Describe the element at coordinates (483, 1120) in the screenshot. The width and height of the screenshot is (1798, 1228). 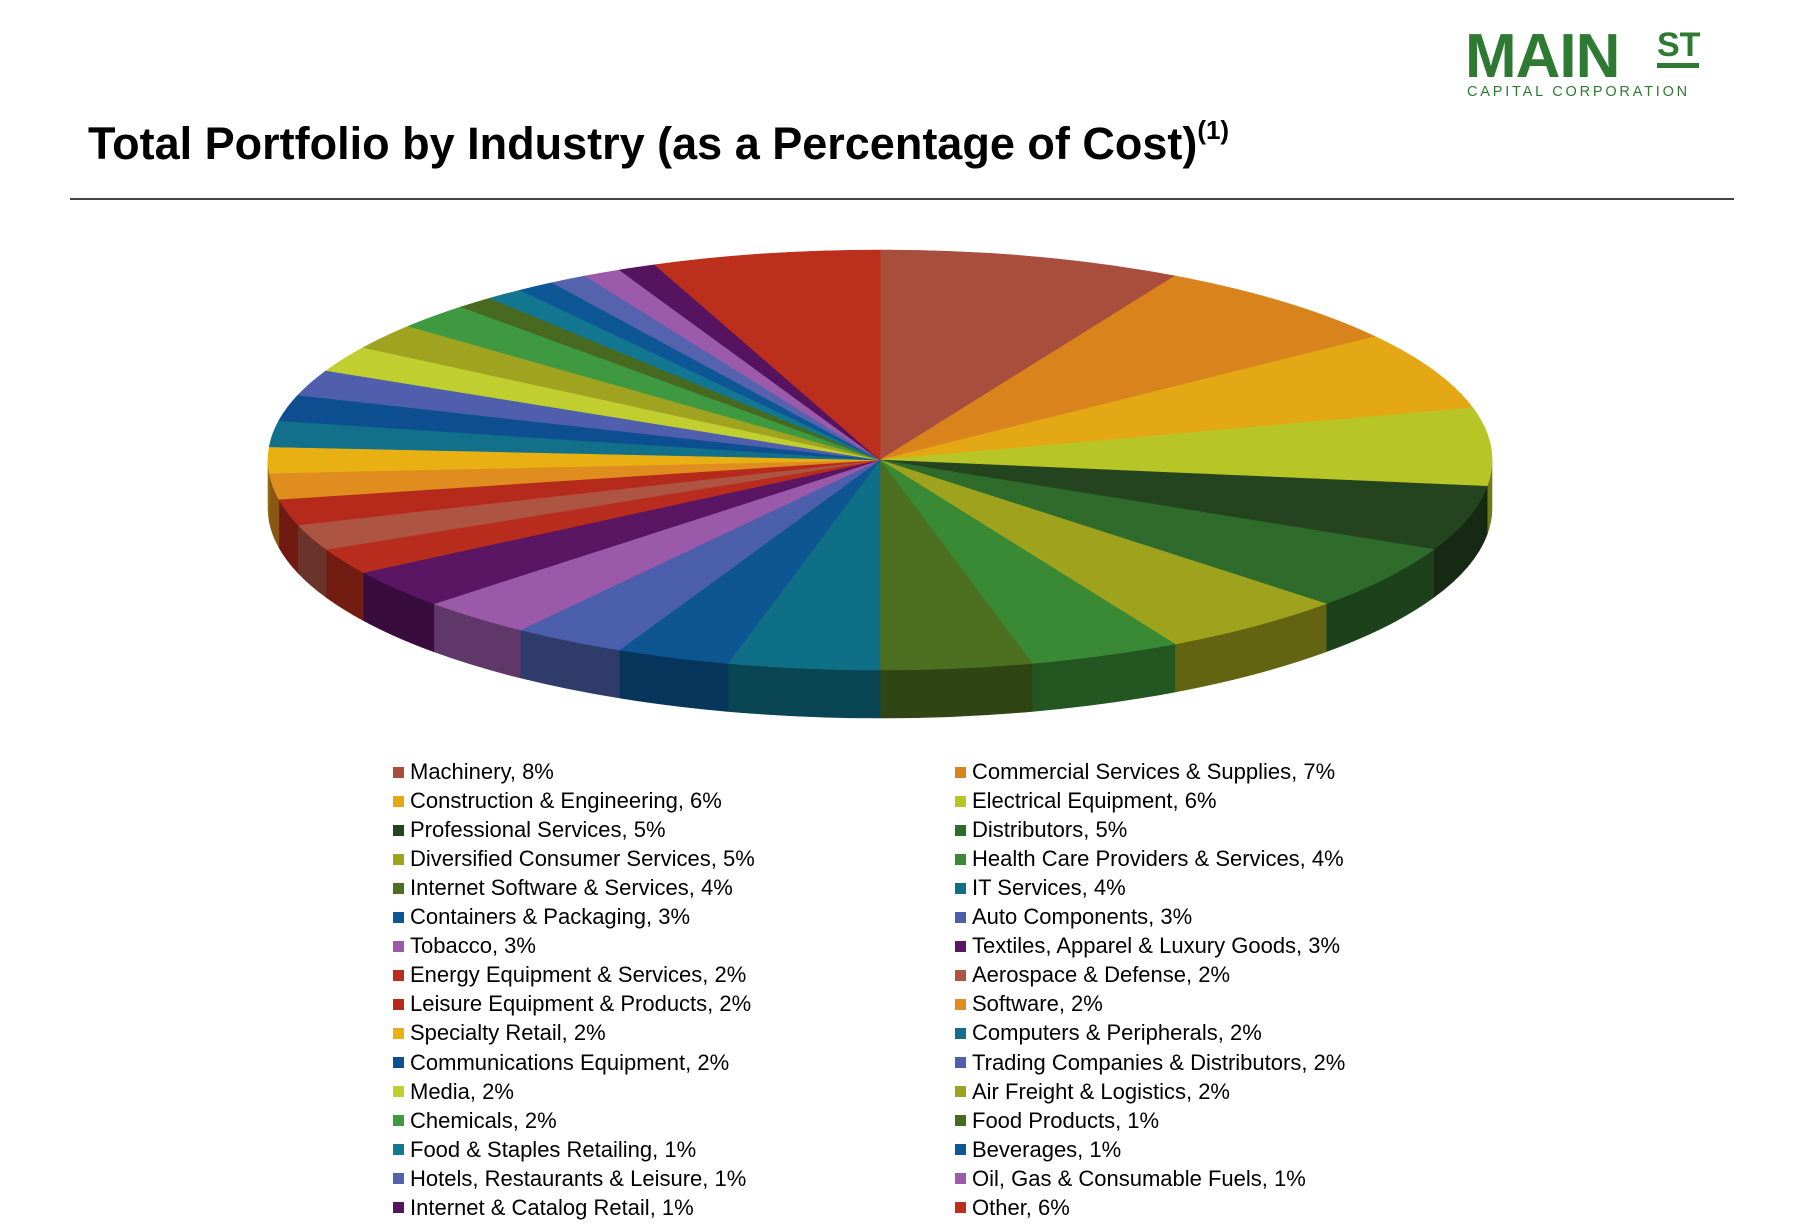
I see `legend-label: Chemicals, 2%` at that location.